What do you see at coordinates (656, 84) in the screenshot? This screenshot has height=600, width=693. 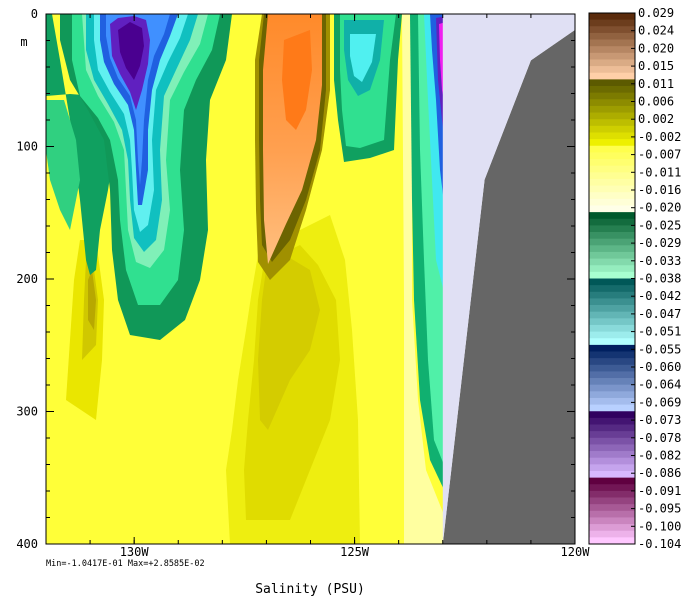 I see `colorbar-label-4: 0.011` at bounding box center [656, 84].